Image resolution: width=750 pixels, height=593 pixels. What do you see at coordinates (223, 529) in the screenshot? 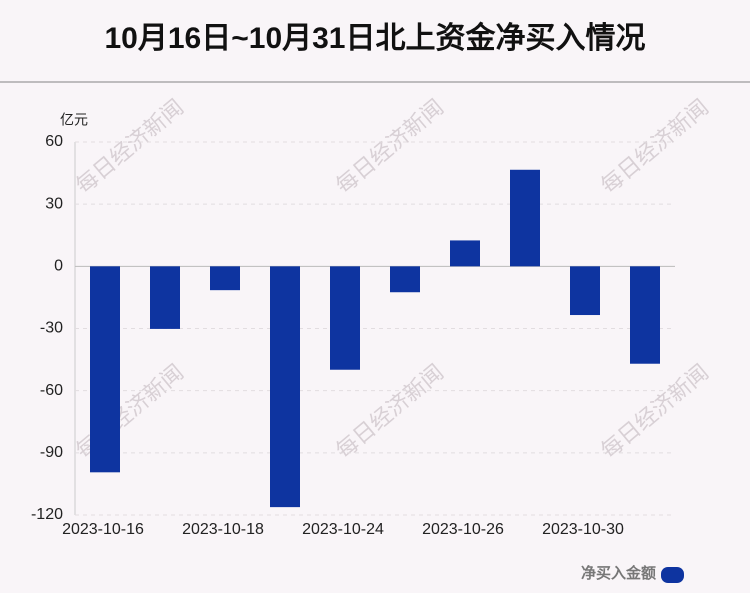
I see `x-tick-label: 2023-10-18` at bounding box center [223, 529].